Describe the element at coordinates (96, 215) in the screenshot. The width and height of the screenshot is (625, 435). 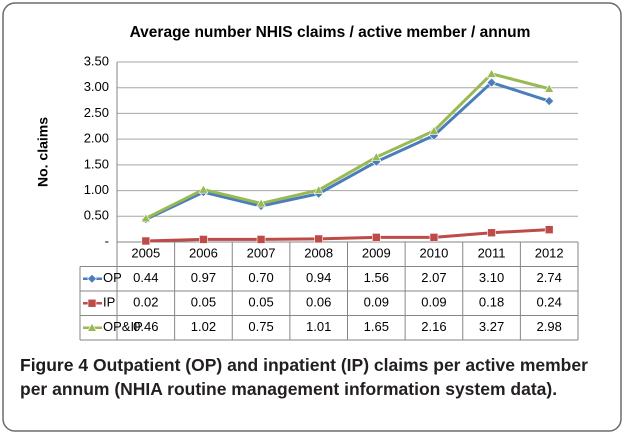
I see `y-tick-label: 0.50` at that location.